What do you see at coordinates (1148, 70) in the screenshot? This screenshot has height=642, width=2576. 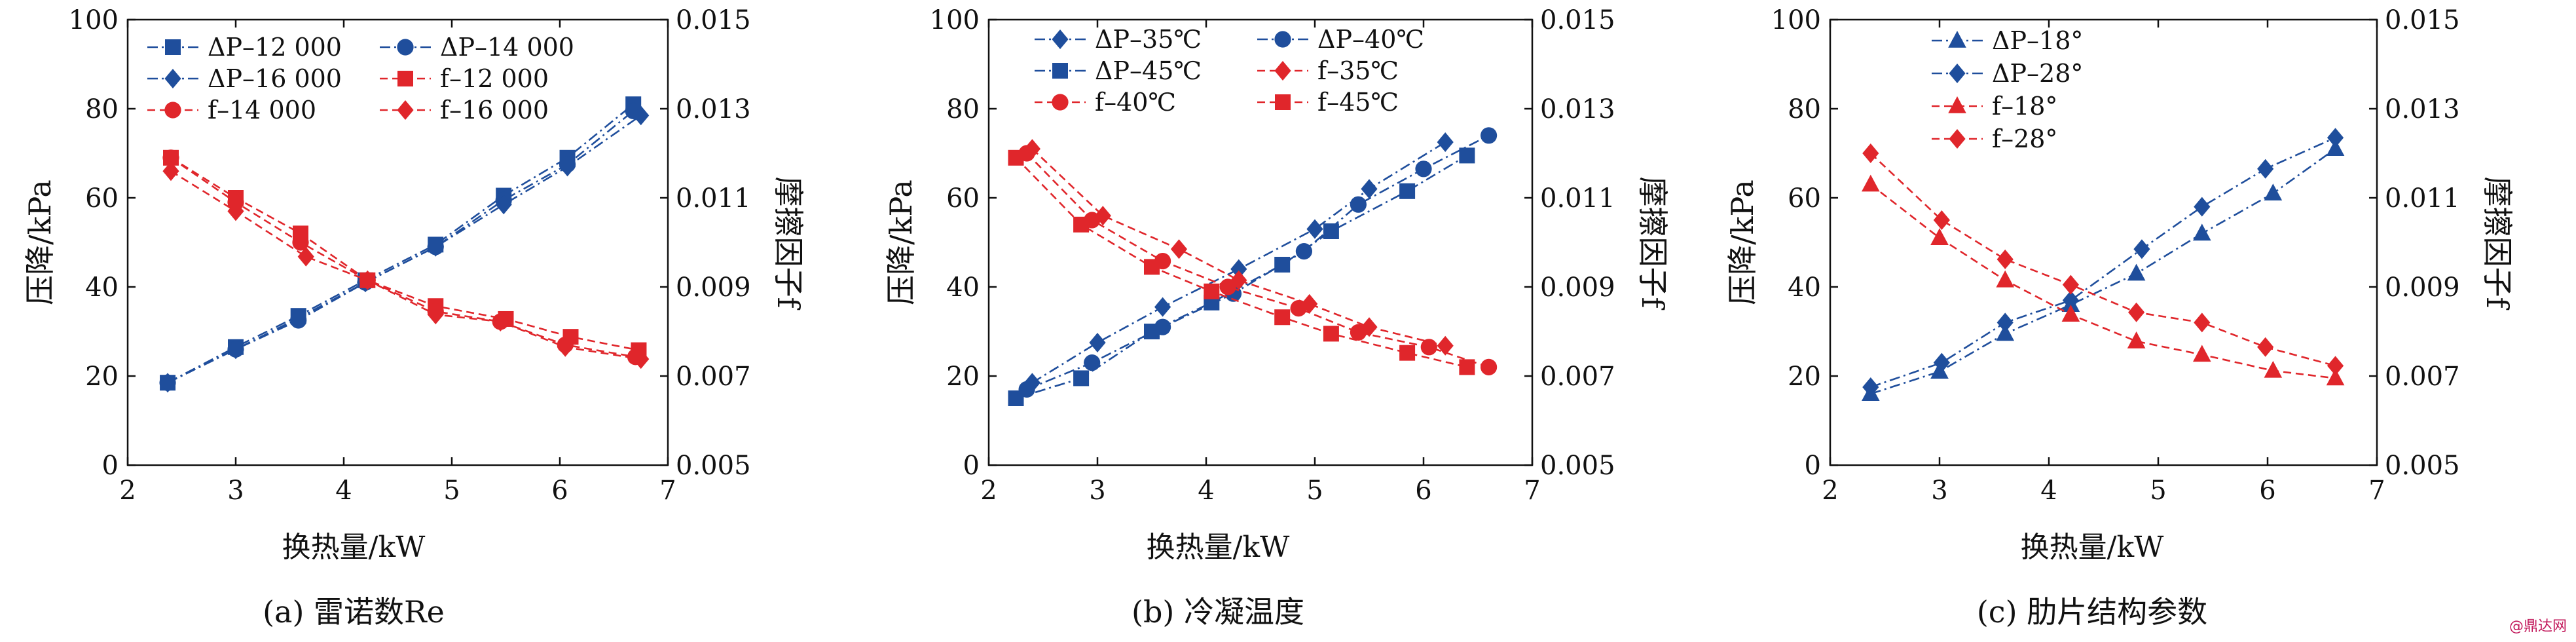 I see `legend-label: ΔP–45℃` at bounding box center [1148, 70].